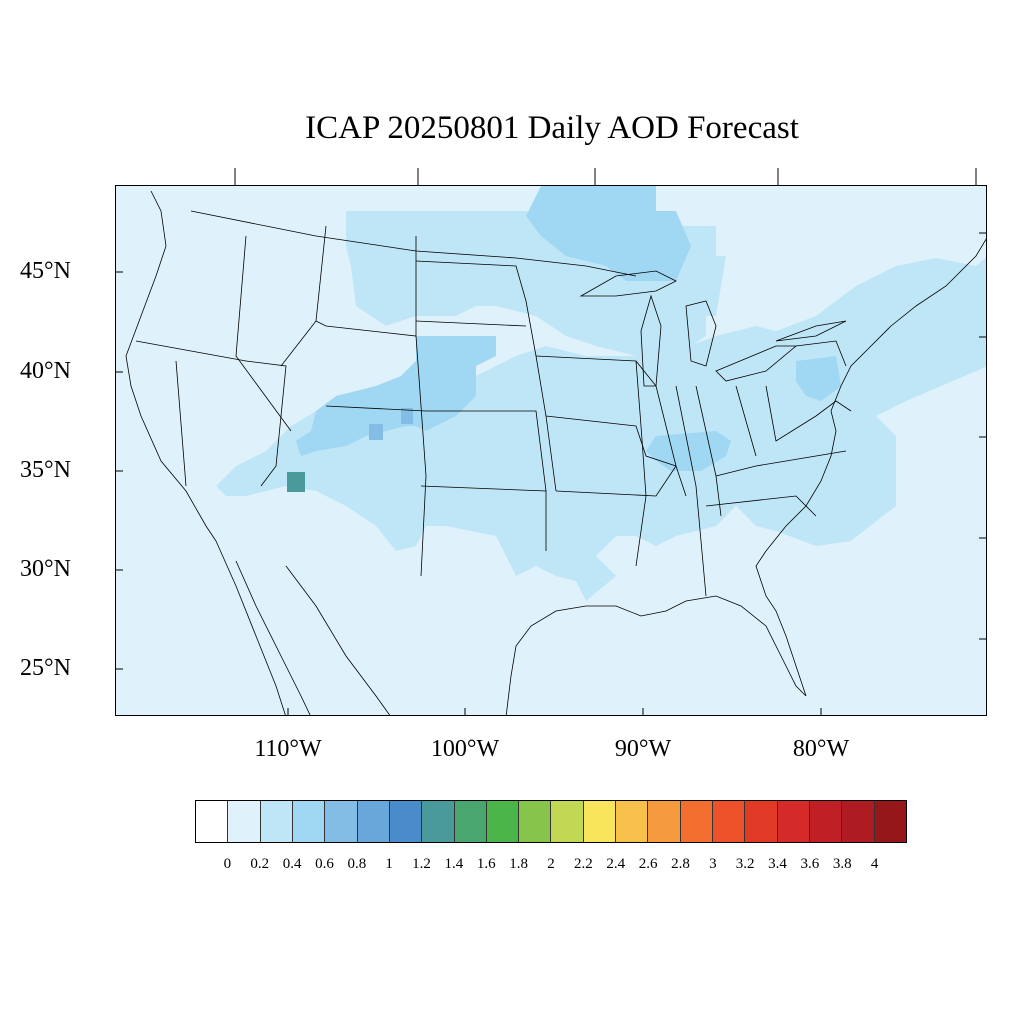 Image resolution: width=1024 pixels, height=1024 pixels. I want to click on aod-region-0.4-0.6, so click(568, 328).